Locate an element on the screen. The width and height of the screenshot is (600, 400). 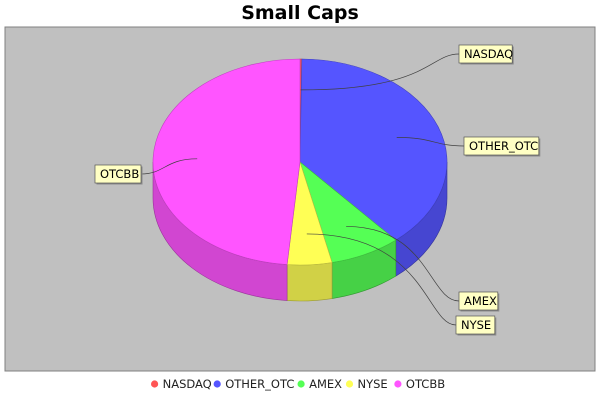
callout-line-other-otc is located at coordinates (430, 142).